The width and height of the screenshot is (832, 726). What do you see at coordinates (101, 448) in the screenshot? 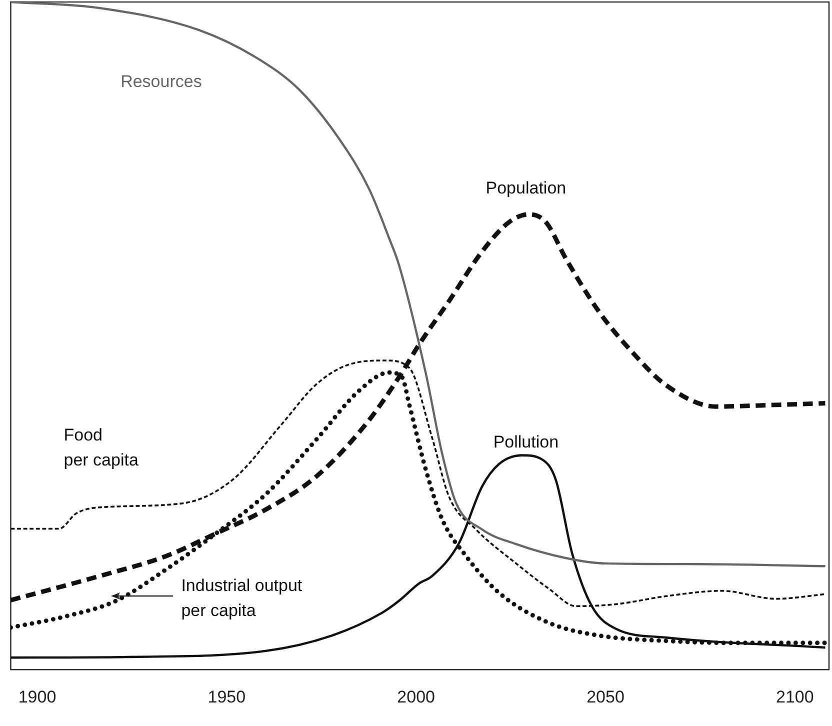
I see `text: Food per capita` at bounding box center [101, 448].